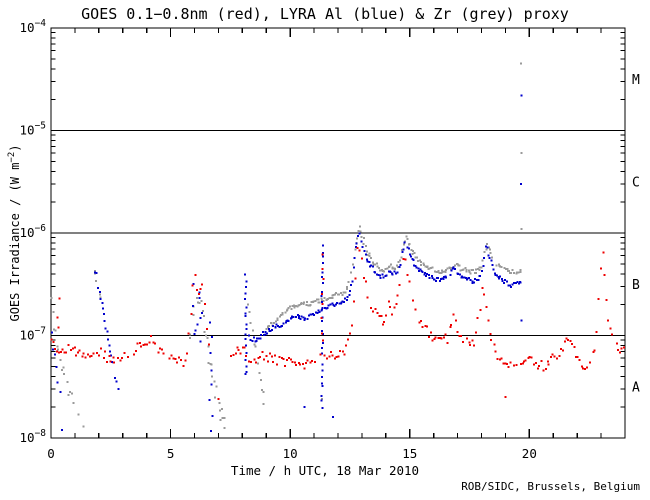  I want to click on x-tick-label: 0, so click(51, 453).